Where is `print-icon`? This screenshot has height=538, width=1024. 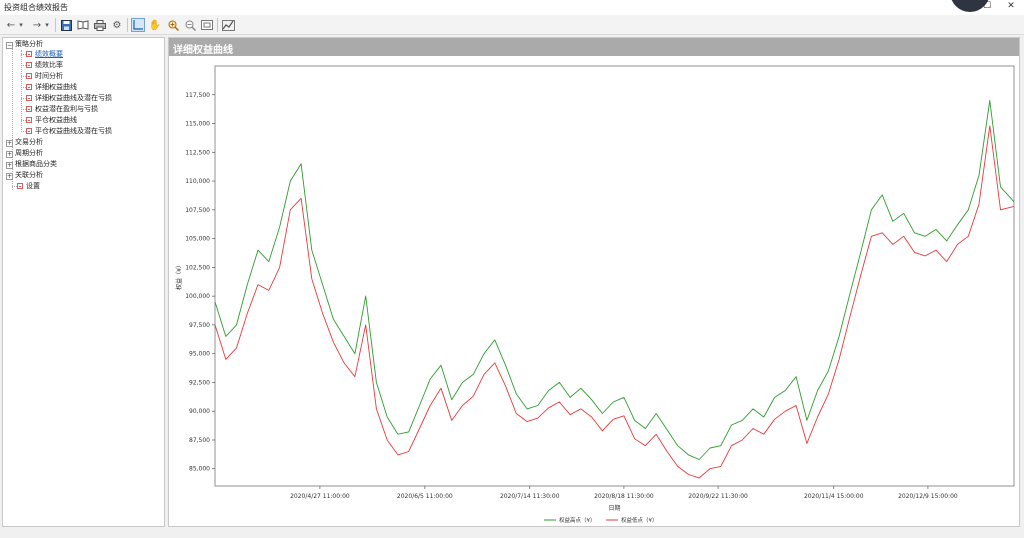 print-icon is located at coordinates (100, 25).